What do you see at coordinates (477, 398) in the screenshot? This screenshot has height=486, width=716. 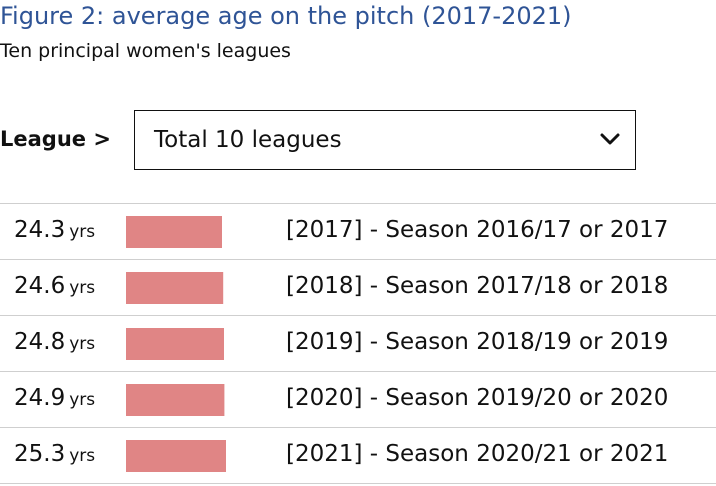 I see `season-label: [2020] - Season 2019/20 or 2020` at bounding box center [477, 398].